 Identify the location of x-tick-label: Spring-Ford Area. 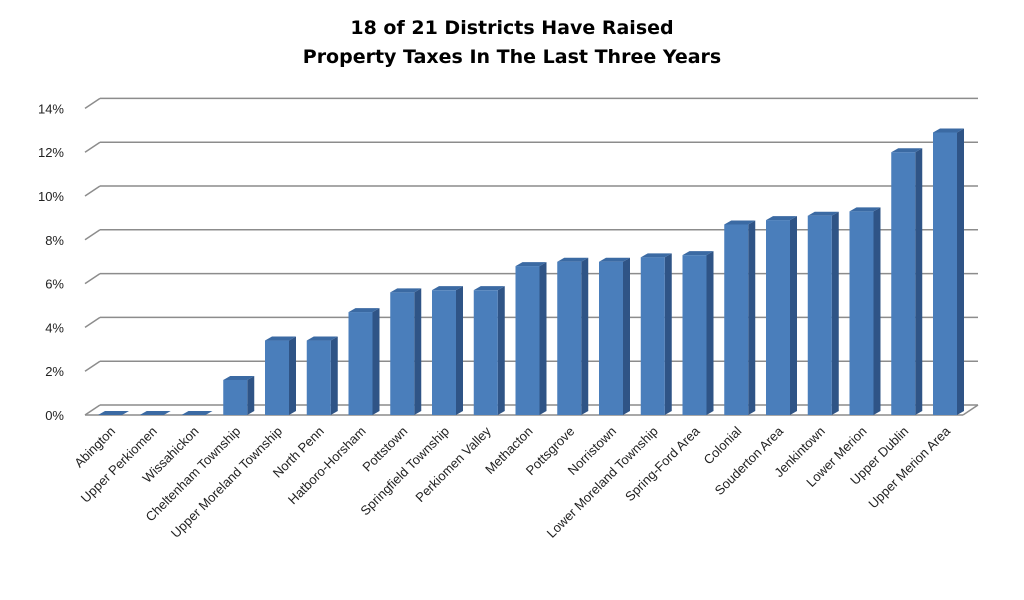
(662, 463).